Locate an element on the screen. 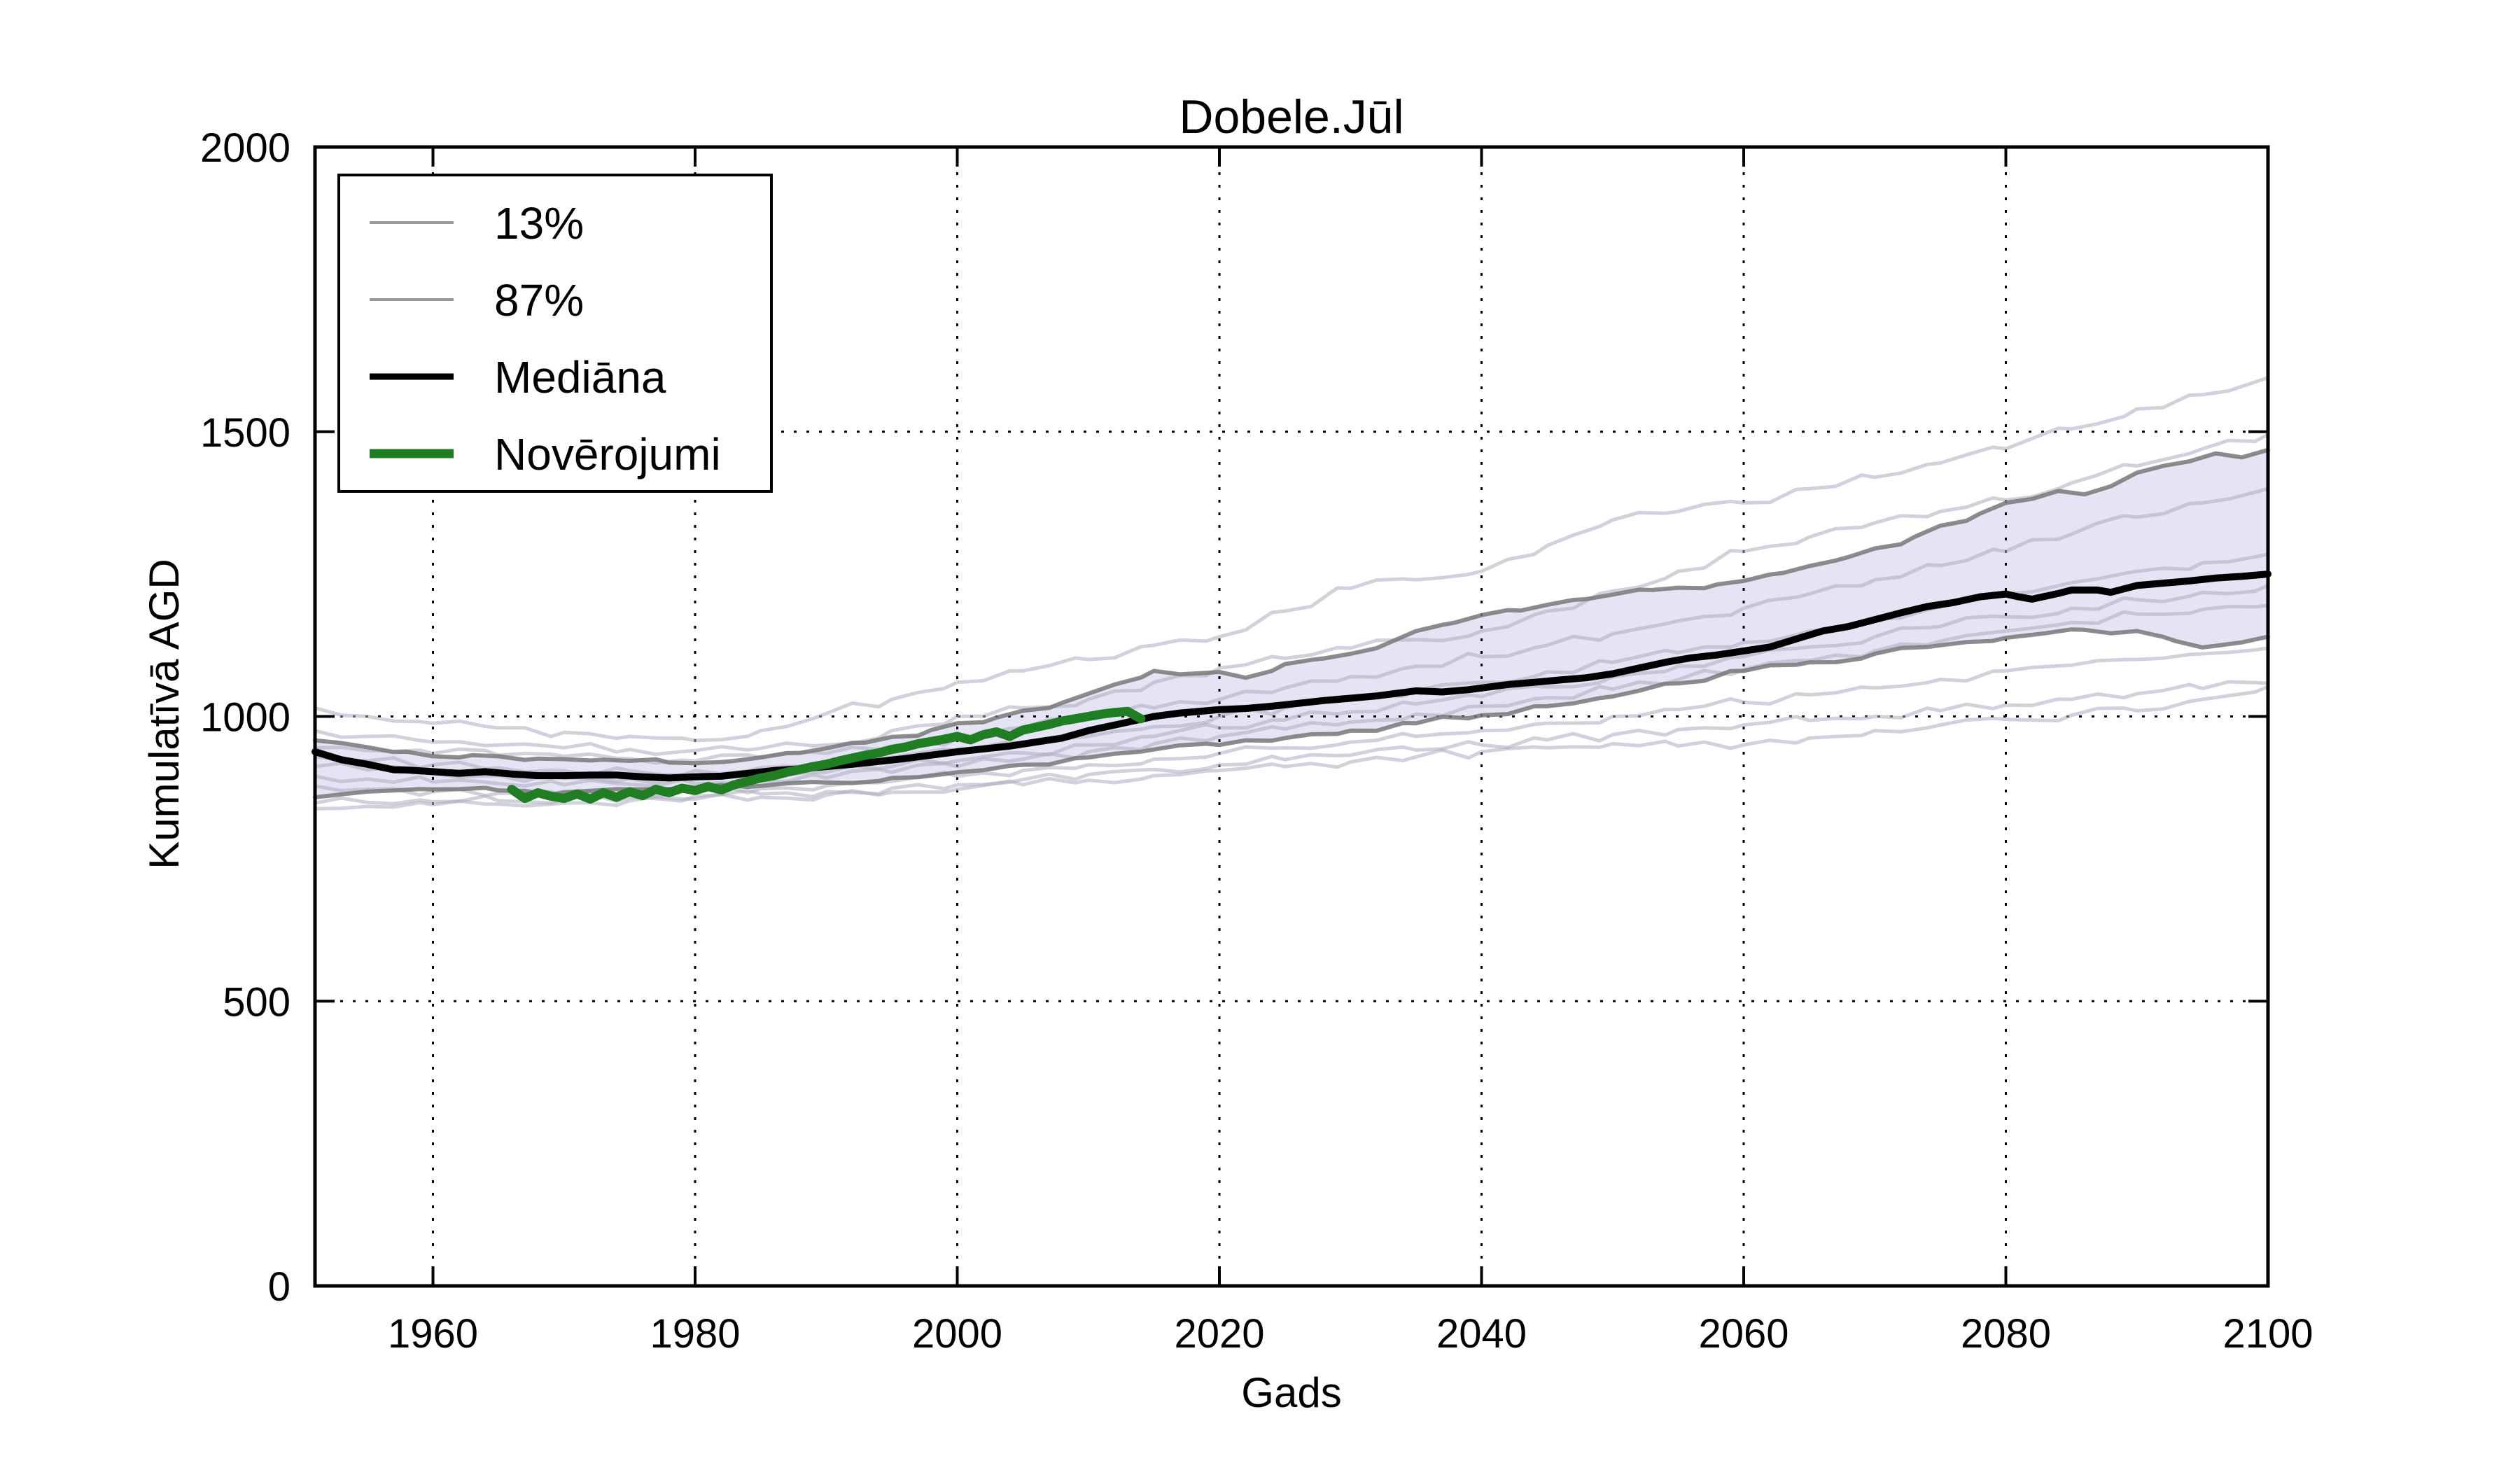 Image resolution: width=2520 pixels, height=1470 pixels. observations-polyline is located at coordinates (826, 755).